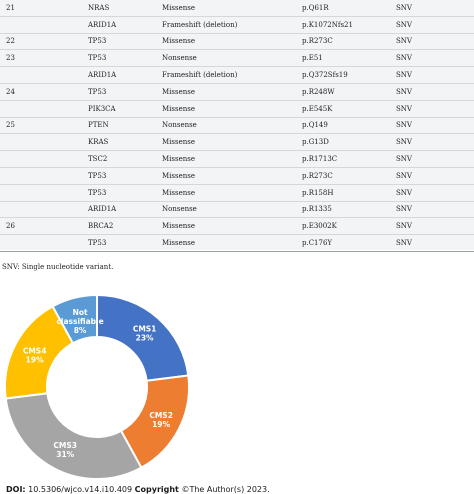  What do you see at coordinates (349, 193) in the screenshot?
I see `cell-protein: p.R158H` at bounding box center [349, 193].